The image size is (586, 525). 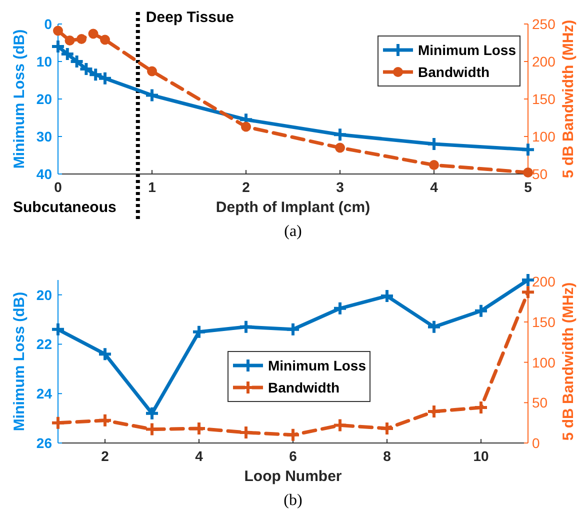 I want to click on y-tick-label: 10, so click(x=44, y=62).